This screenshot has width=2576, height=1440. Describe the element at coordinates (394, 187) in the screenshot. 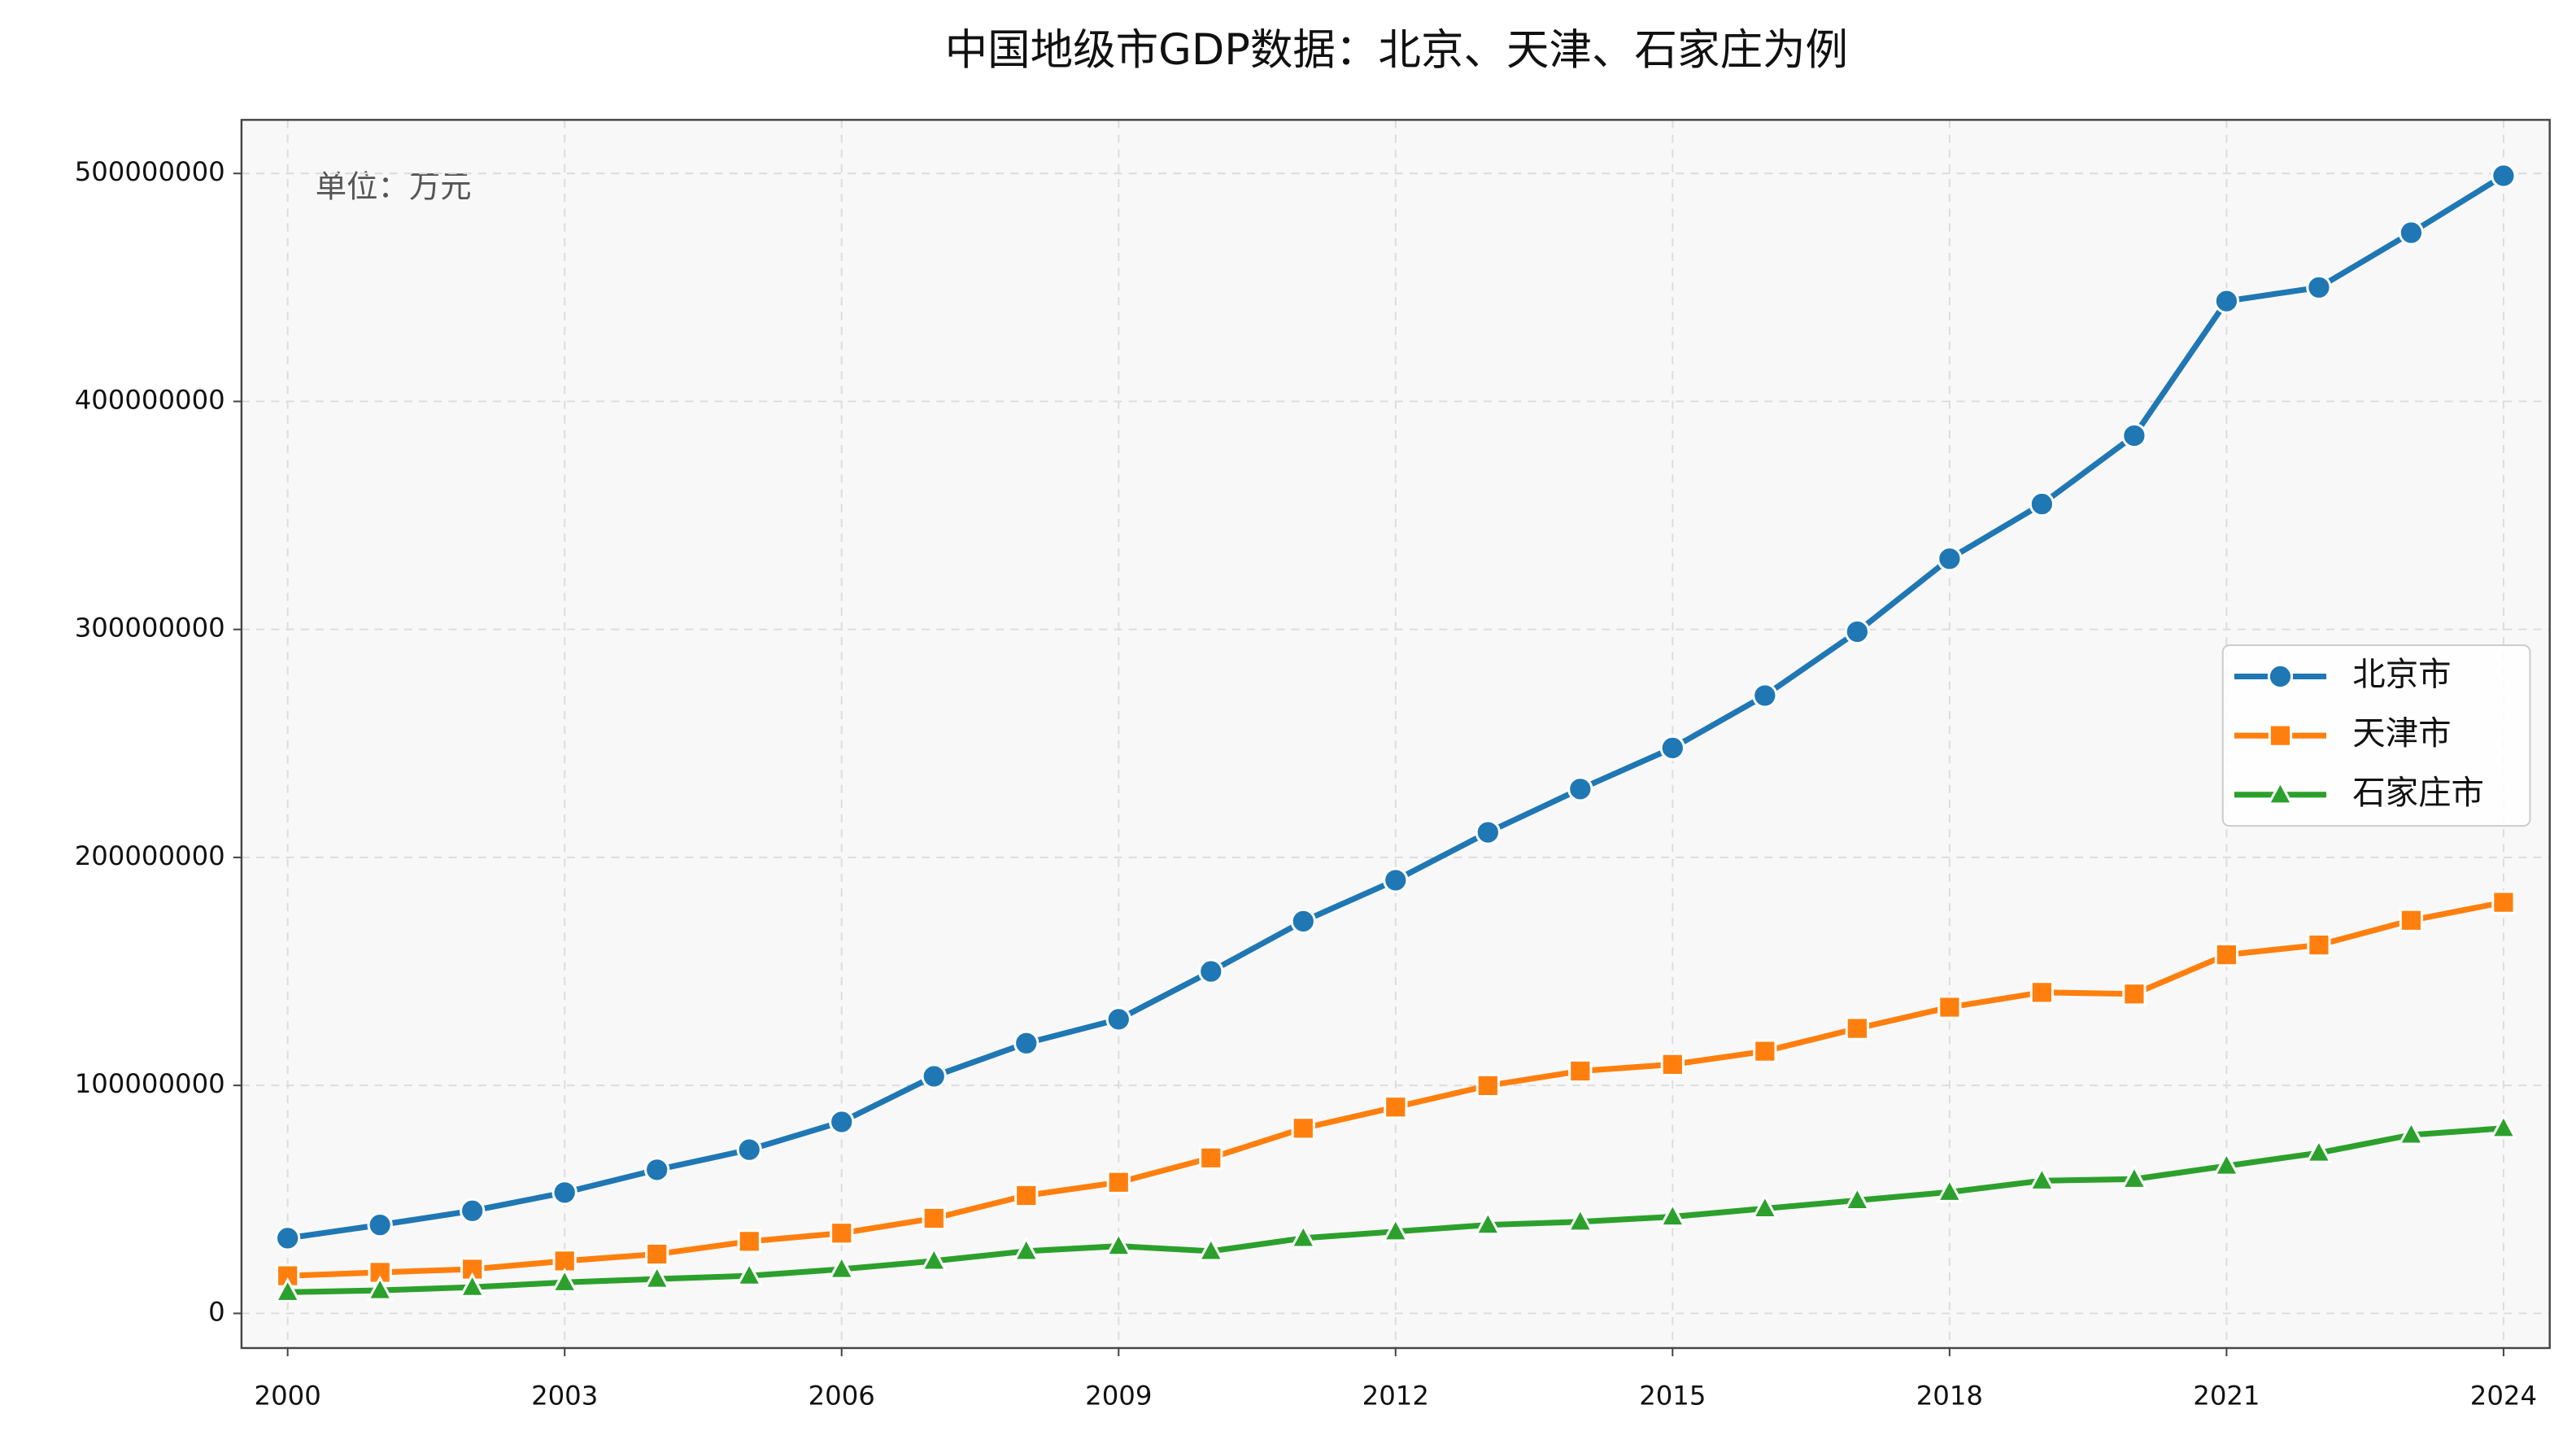

I see `annotation: 单位：万元` at that location.